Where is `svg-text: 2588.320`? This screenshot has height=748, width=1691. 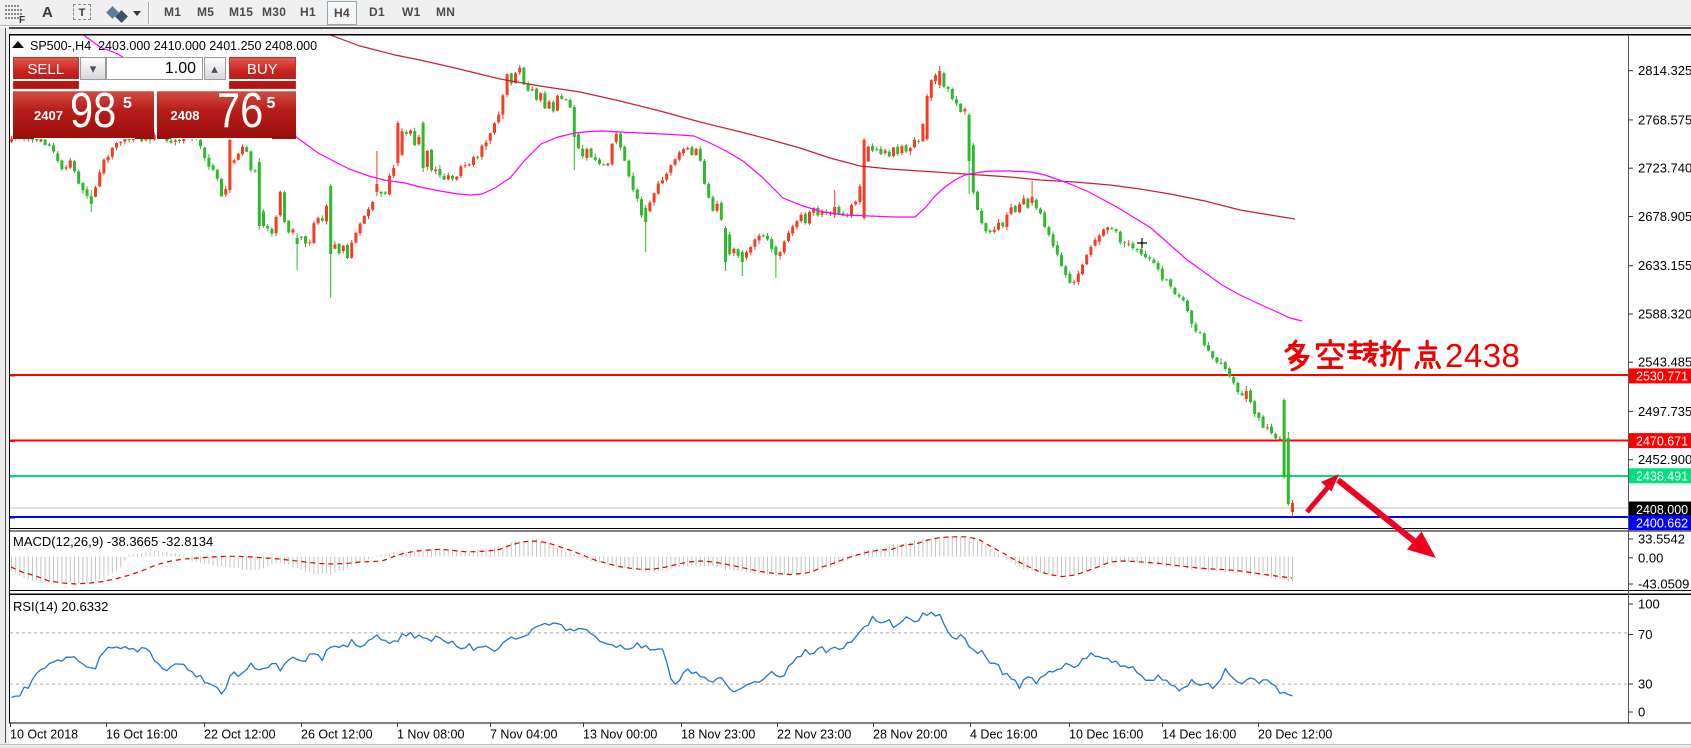 svg-text: 2588.320 is located at coordinates (1664, 314).